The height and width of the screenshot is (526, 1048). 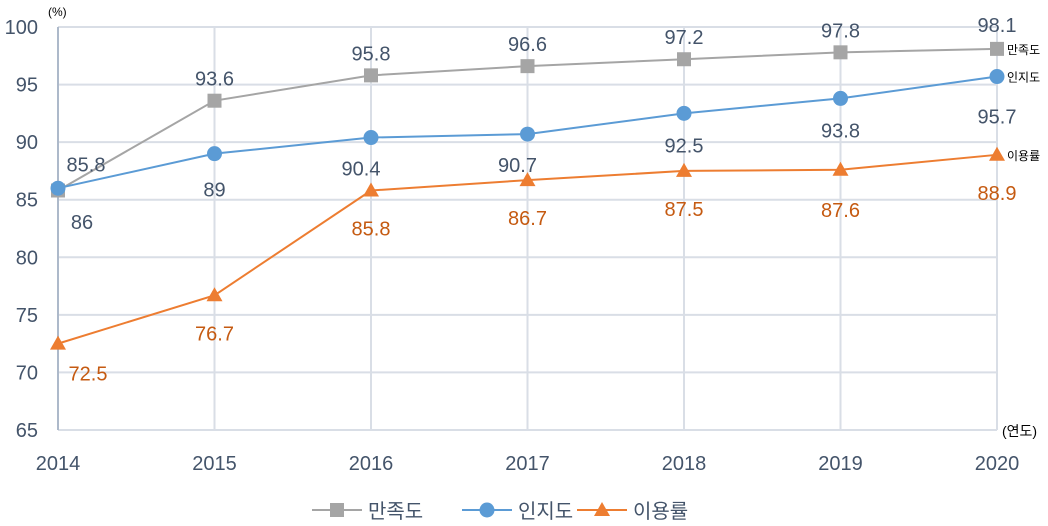 I want to click on y-tick-label: 70, so click(x=27, y=373).